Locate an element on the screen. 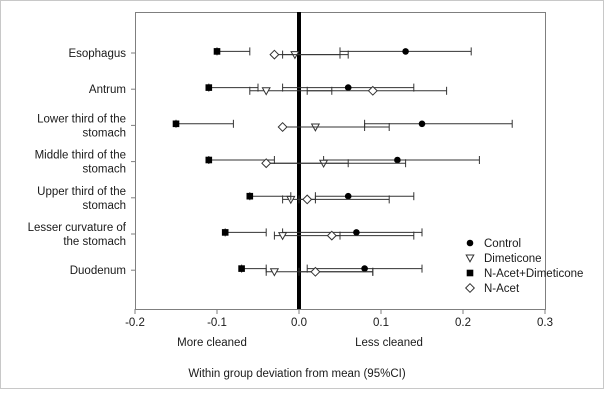  series-group is located at coordinates (232, 160).